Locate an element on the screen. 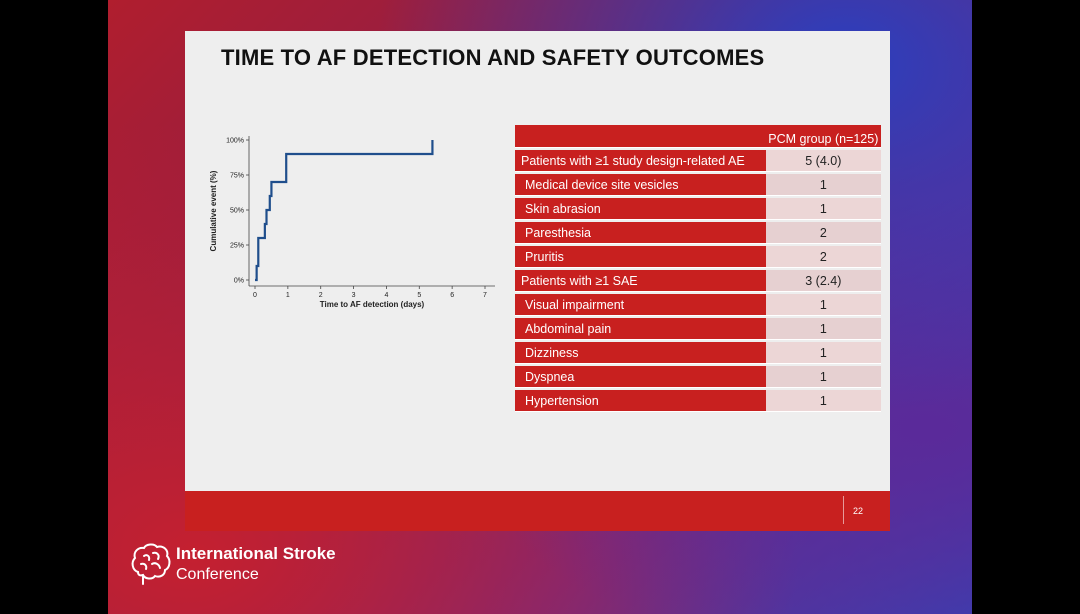  x-tick-label: 0 is located at coordinates (255, 295).